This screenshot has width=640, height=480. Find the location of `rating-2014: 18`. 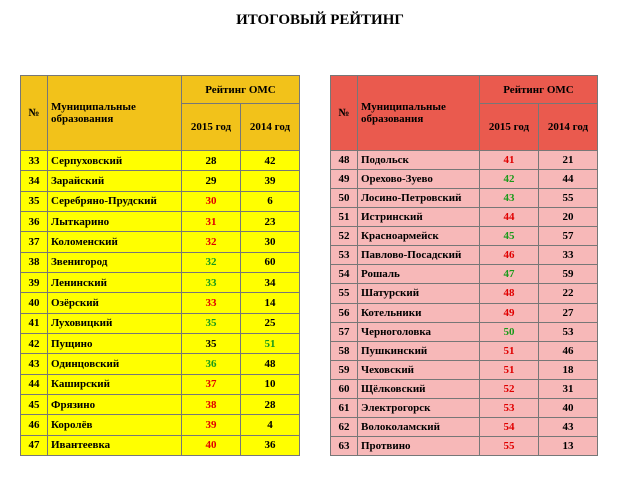

rating-2014: 18 is located at coordinates (568, 369).